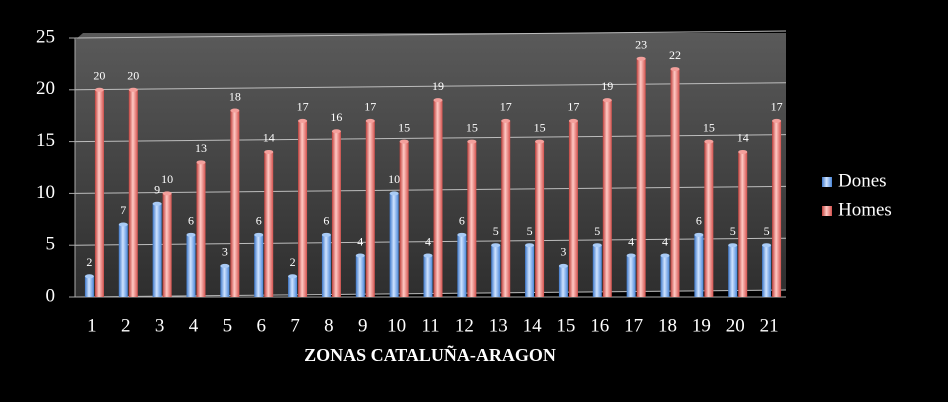  What do you see at coordinates (194, 325) in the screenshot?
I see `x-tick-label: 4` at bounding box center [194, 325].